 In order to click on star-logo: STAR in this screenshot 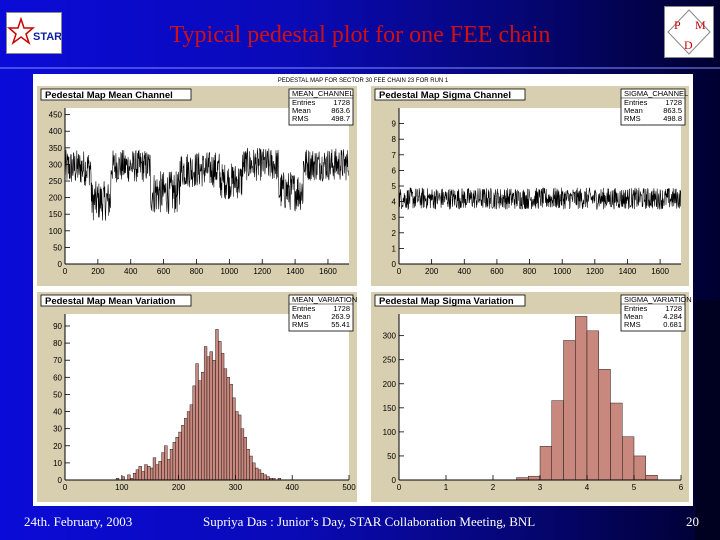, I will do `click(34, 33)`.